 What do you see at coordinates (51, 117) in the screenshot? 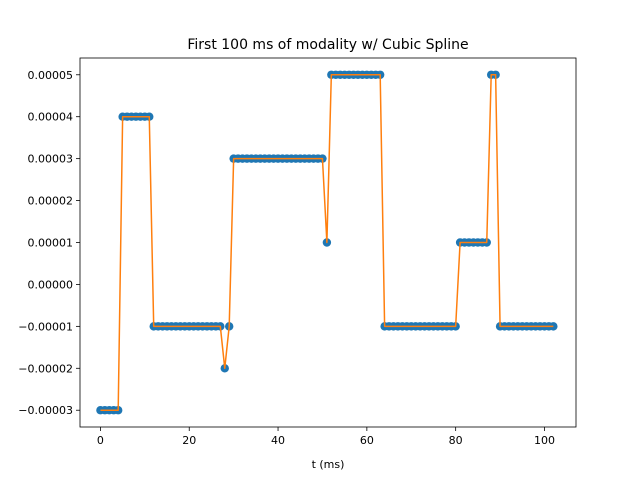
I see `y-tick-label: 0.00004` at bounding box center [51, 117].